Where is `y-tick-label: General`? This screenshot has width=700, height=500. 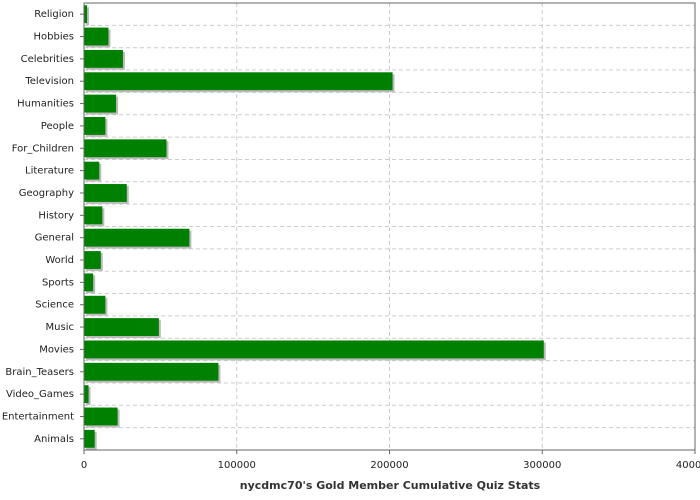 y-tick-label: General is located at coordinates (54, 238).